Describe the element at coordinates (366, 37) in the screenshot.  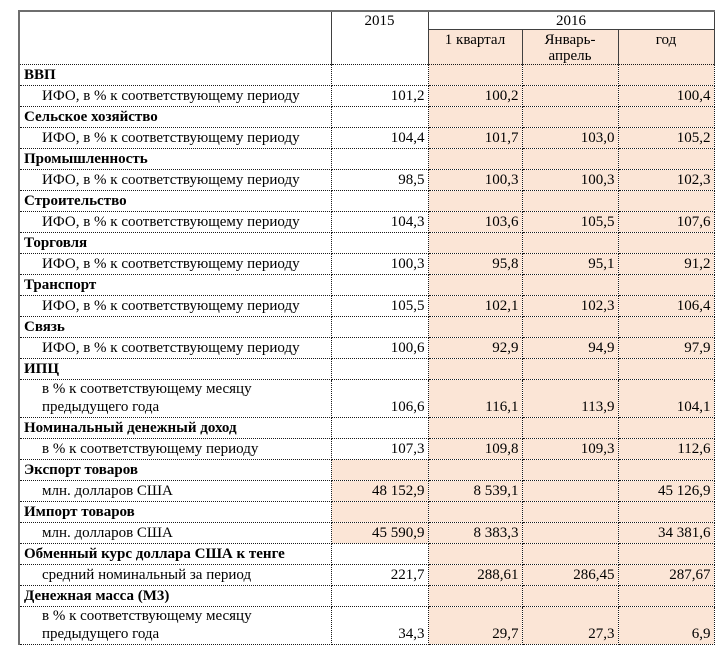
I see `table-header: 2015 2016 1 квартал Январь- апрель год` at that location.